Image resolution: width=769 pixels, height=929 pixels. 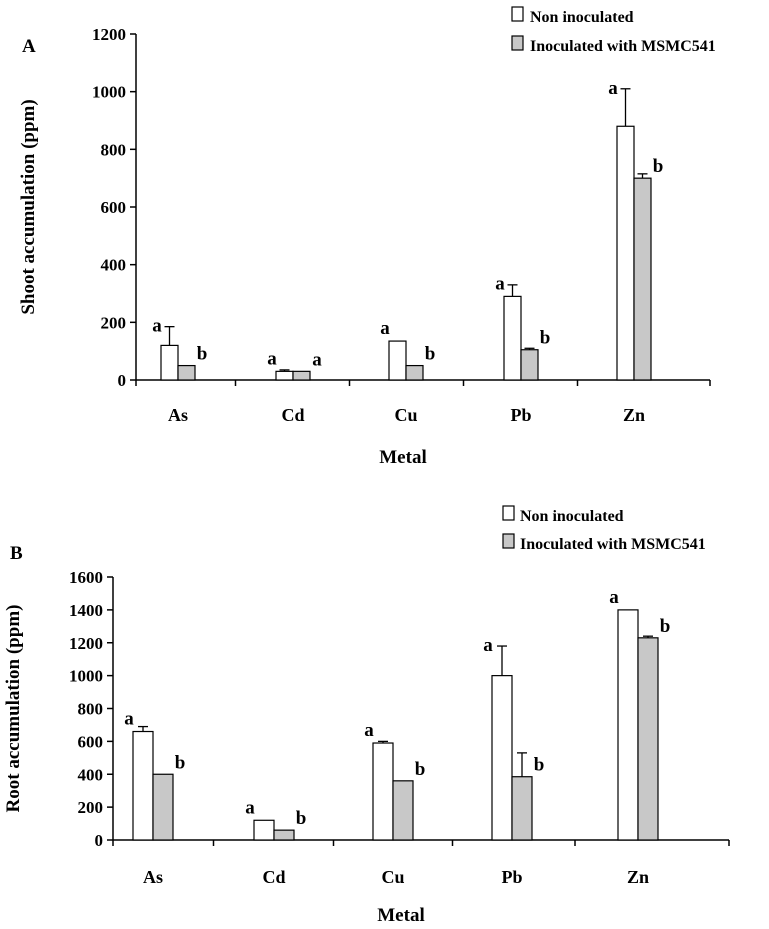 What do you see at coordinates (109, 34) in the screenshot?
I see `panel-a-y-tick-label: 1200` at bounding box center [109, 34].